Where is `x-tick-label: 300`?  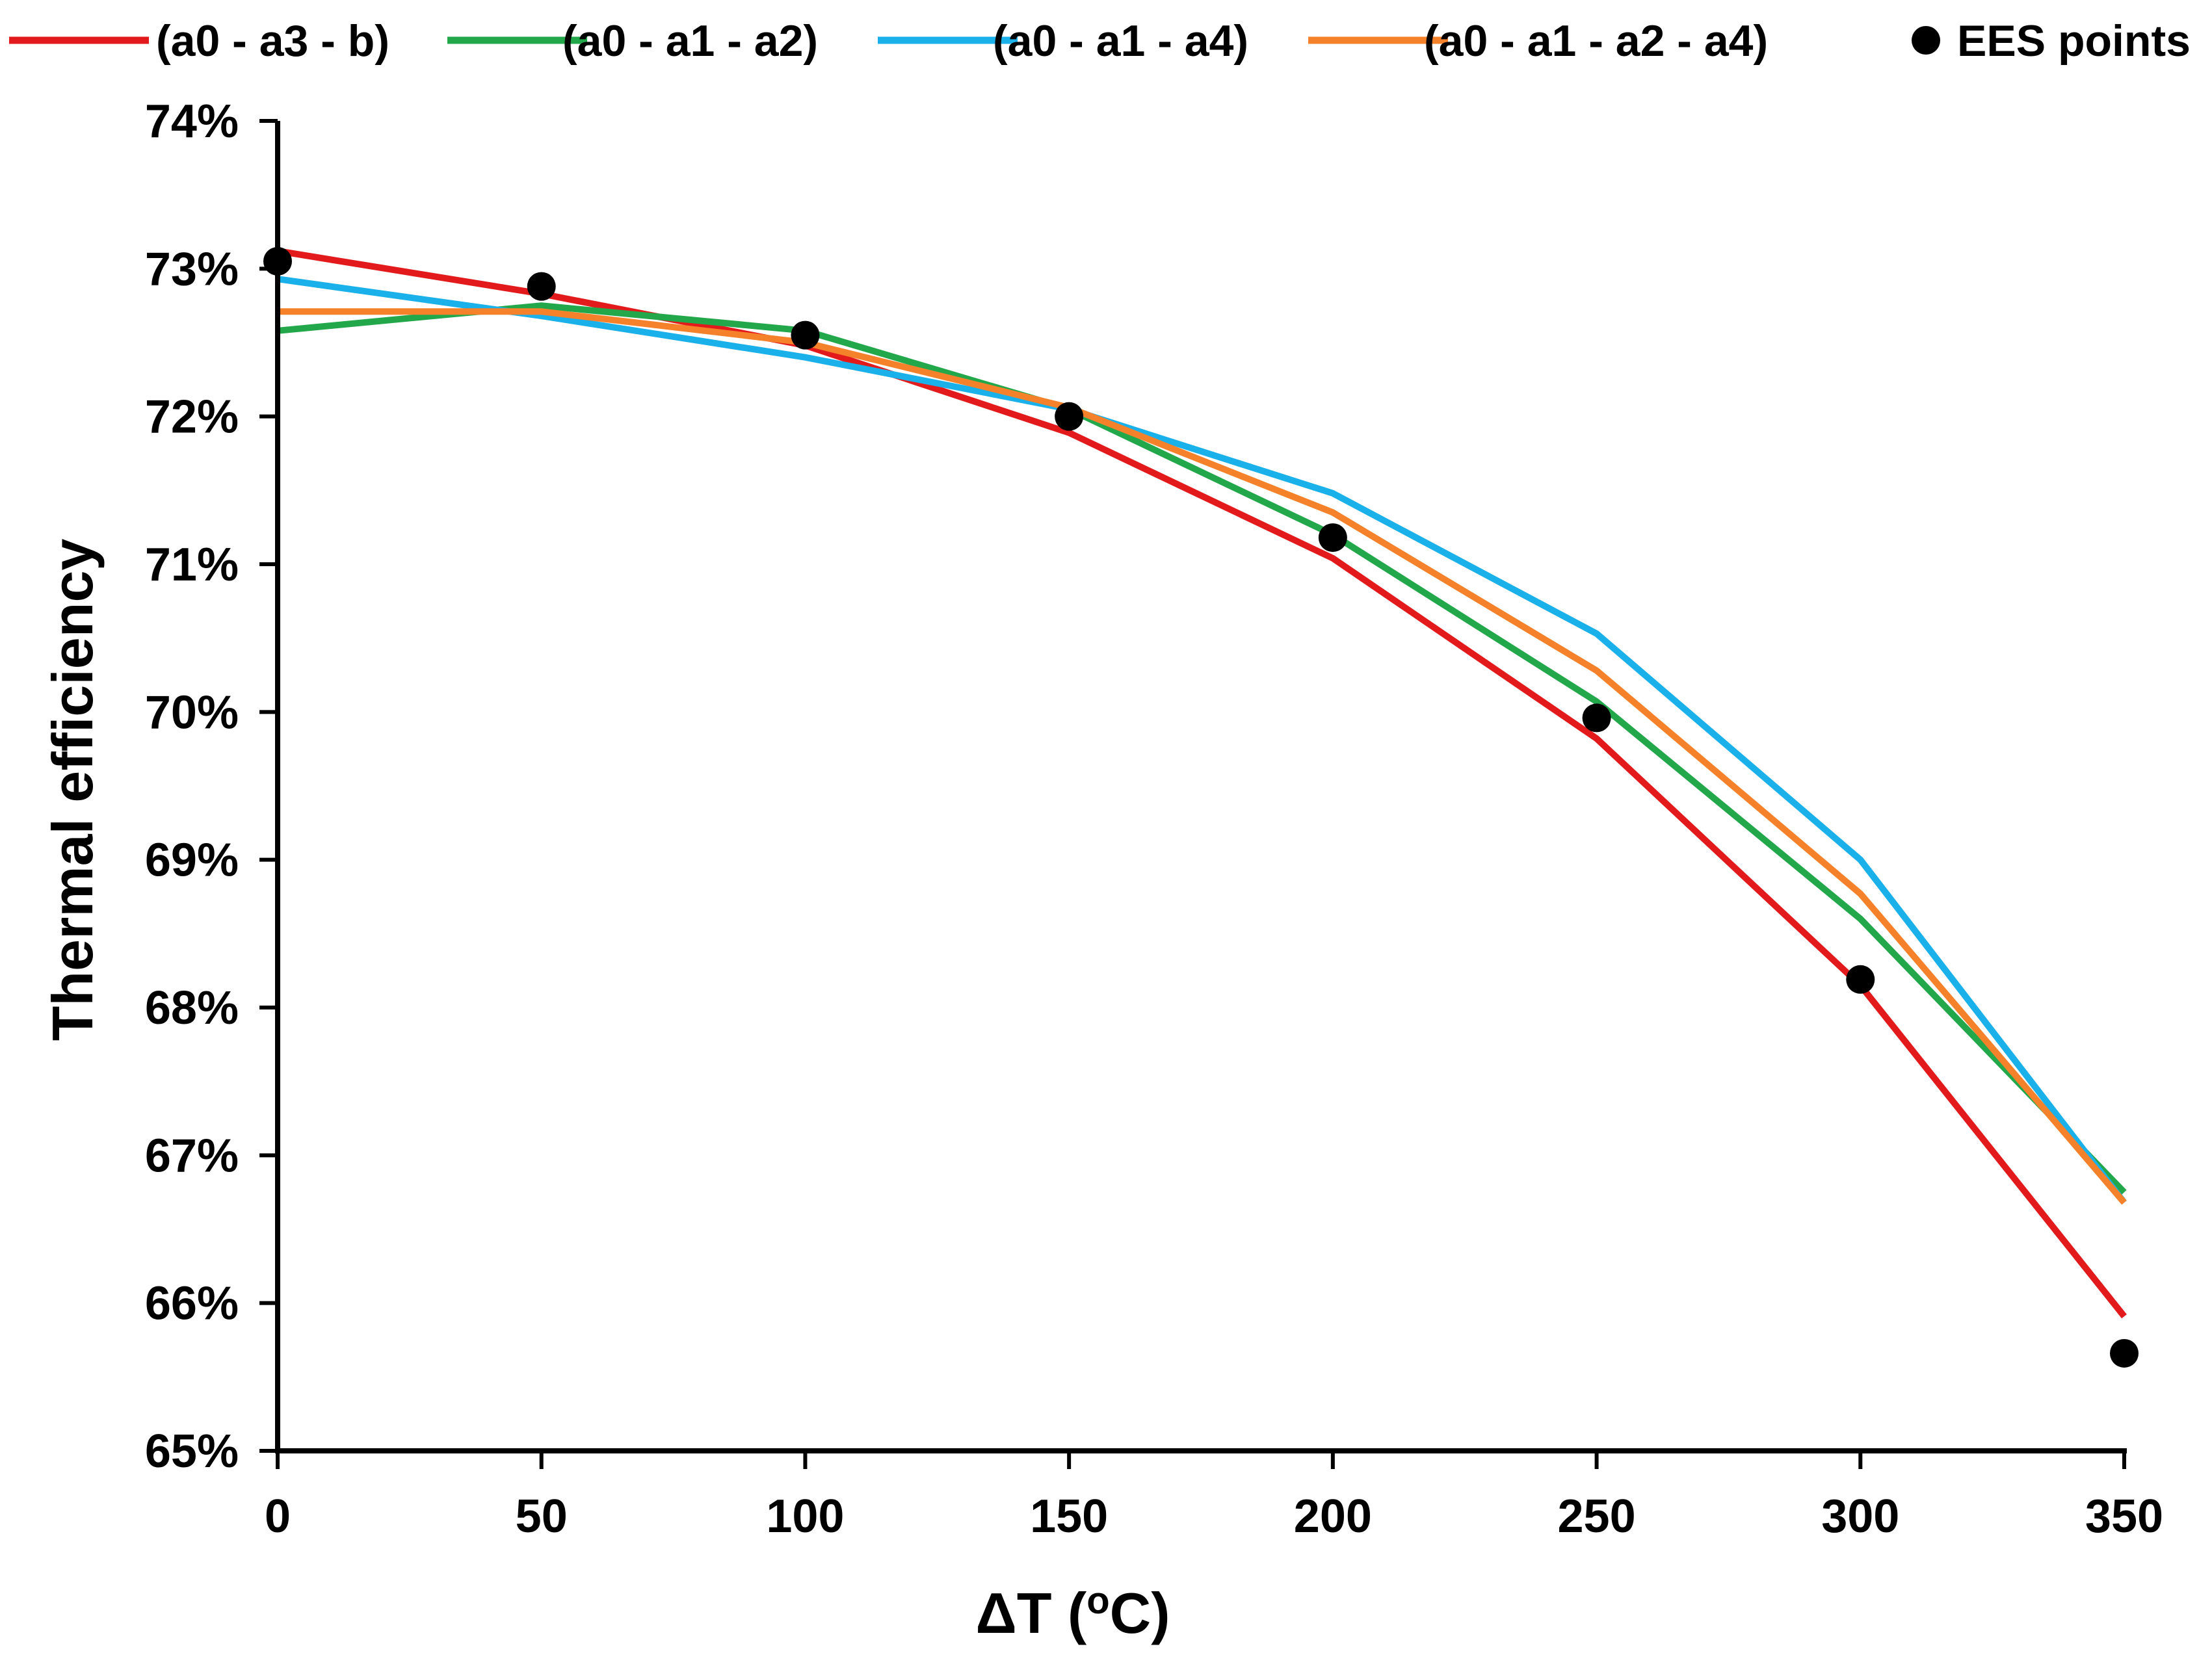
x-tick-label: 300 is located at coordinates (1860, 1516).